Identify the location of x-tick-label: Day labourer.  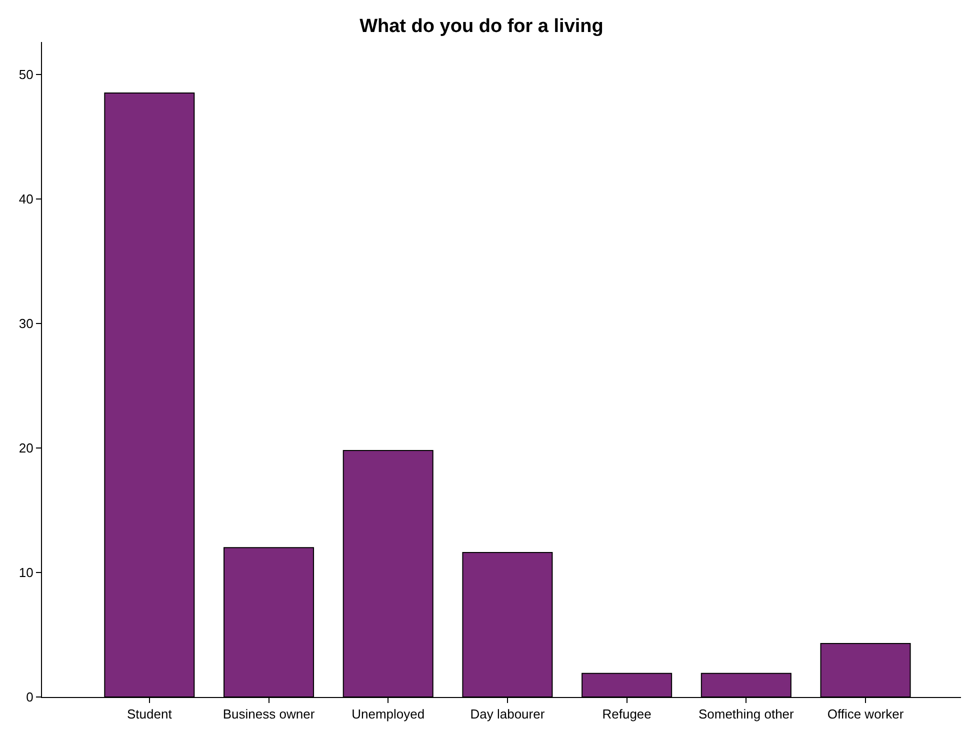
(508, 714).